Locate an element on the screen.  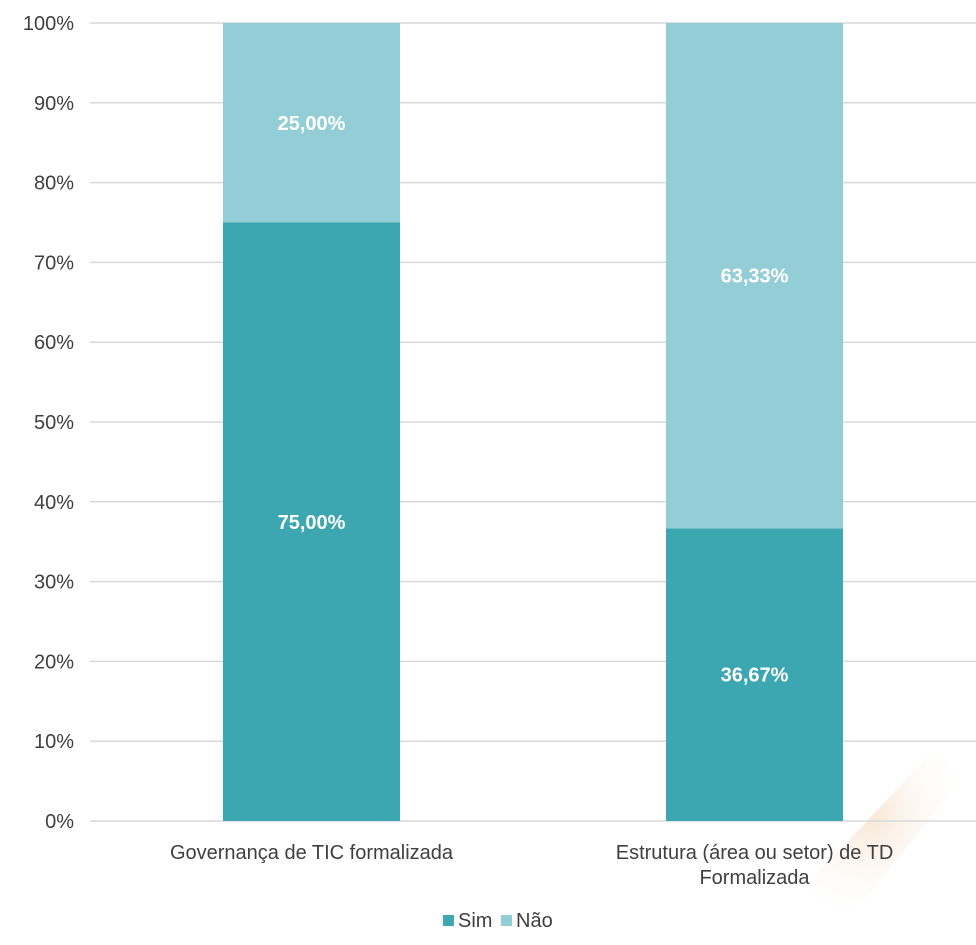
y-tick-label: 70% is located at coordinates (54, 263).